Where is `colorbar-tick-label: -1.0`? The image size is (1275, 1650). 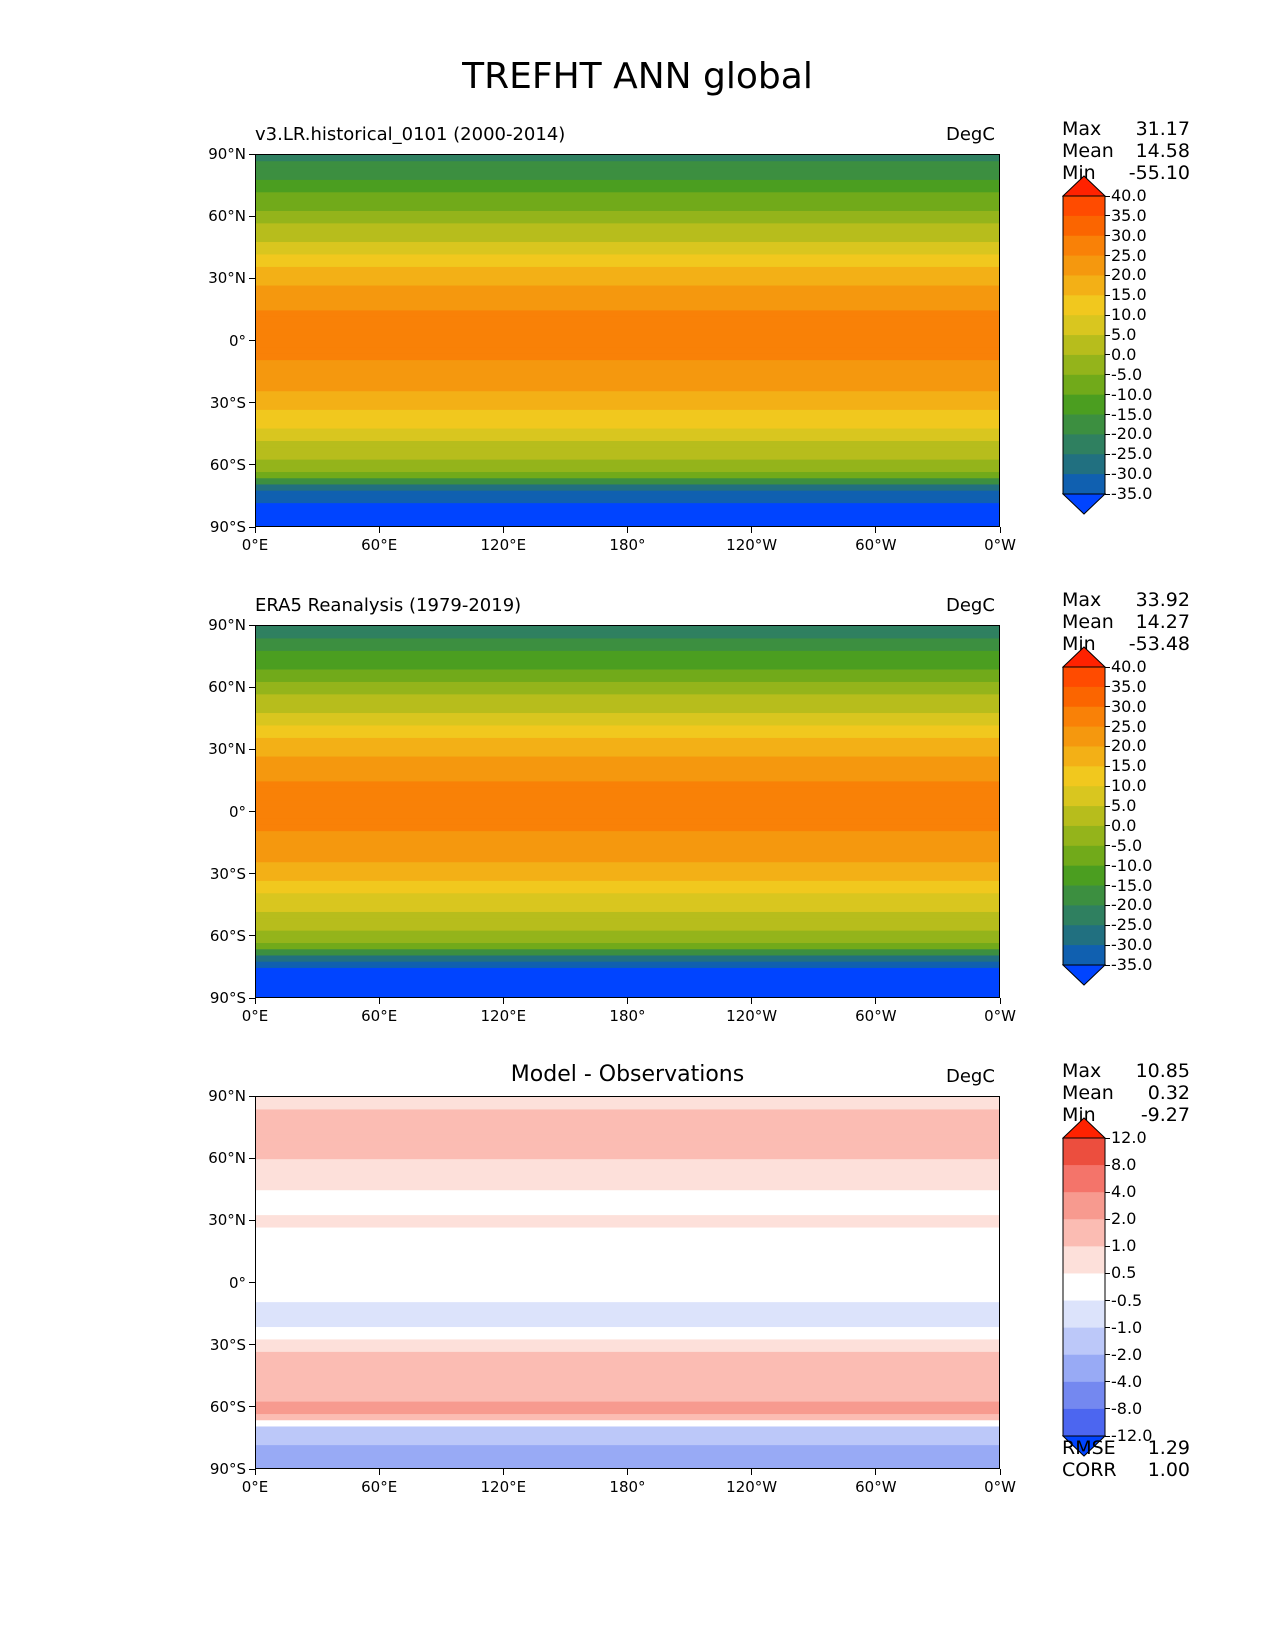 colorbar-tick-label: -1.0 is located at coordinates (1127, 1327).